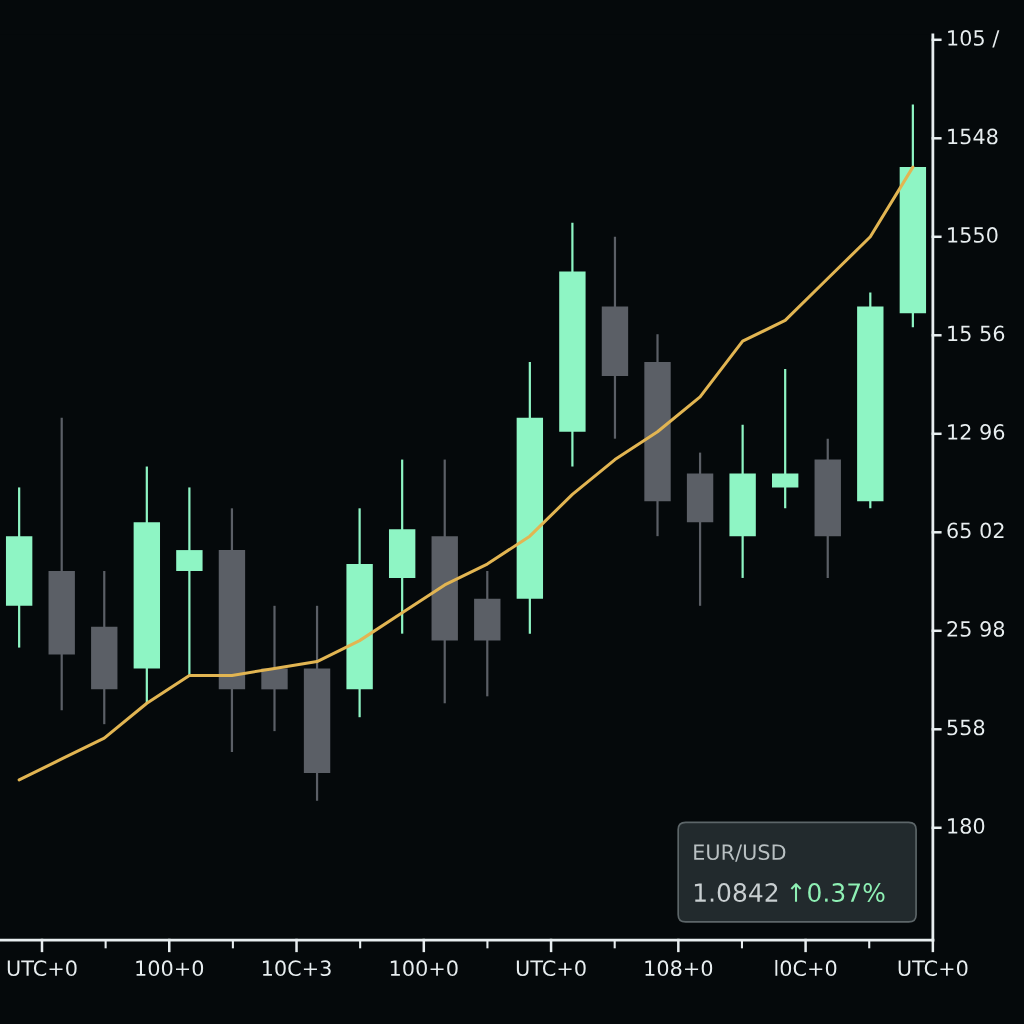 This screenshot has height=1024, width=1024. Describe the element at coordinates (740, 853) in the screenshot. I see `text: EUR/USD` at that location.